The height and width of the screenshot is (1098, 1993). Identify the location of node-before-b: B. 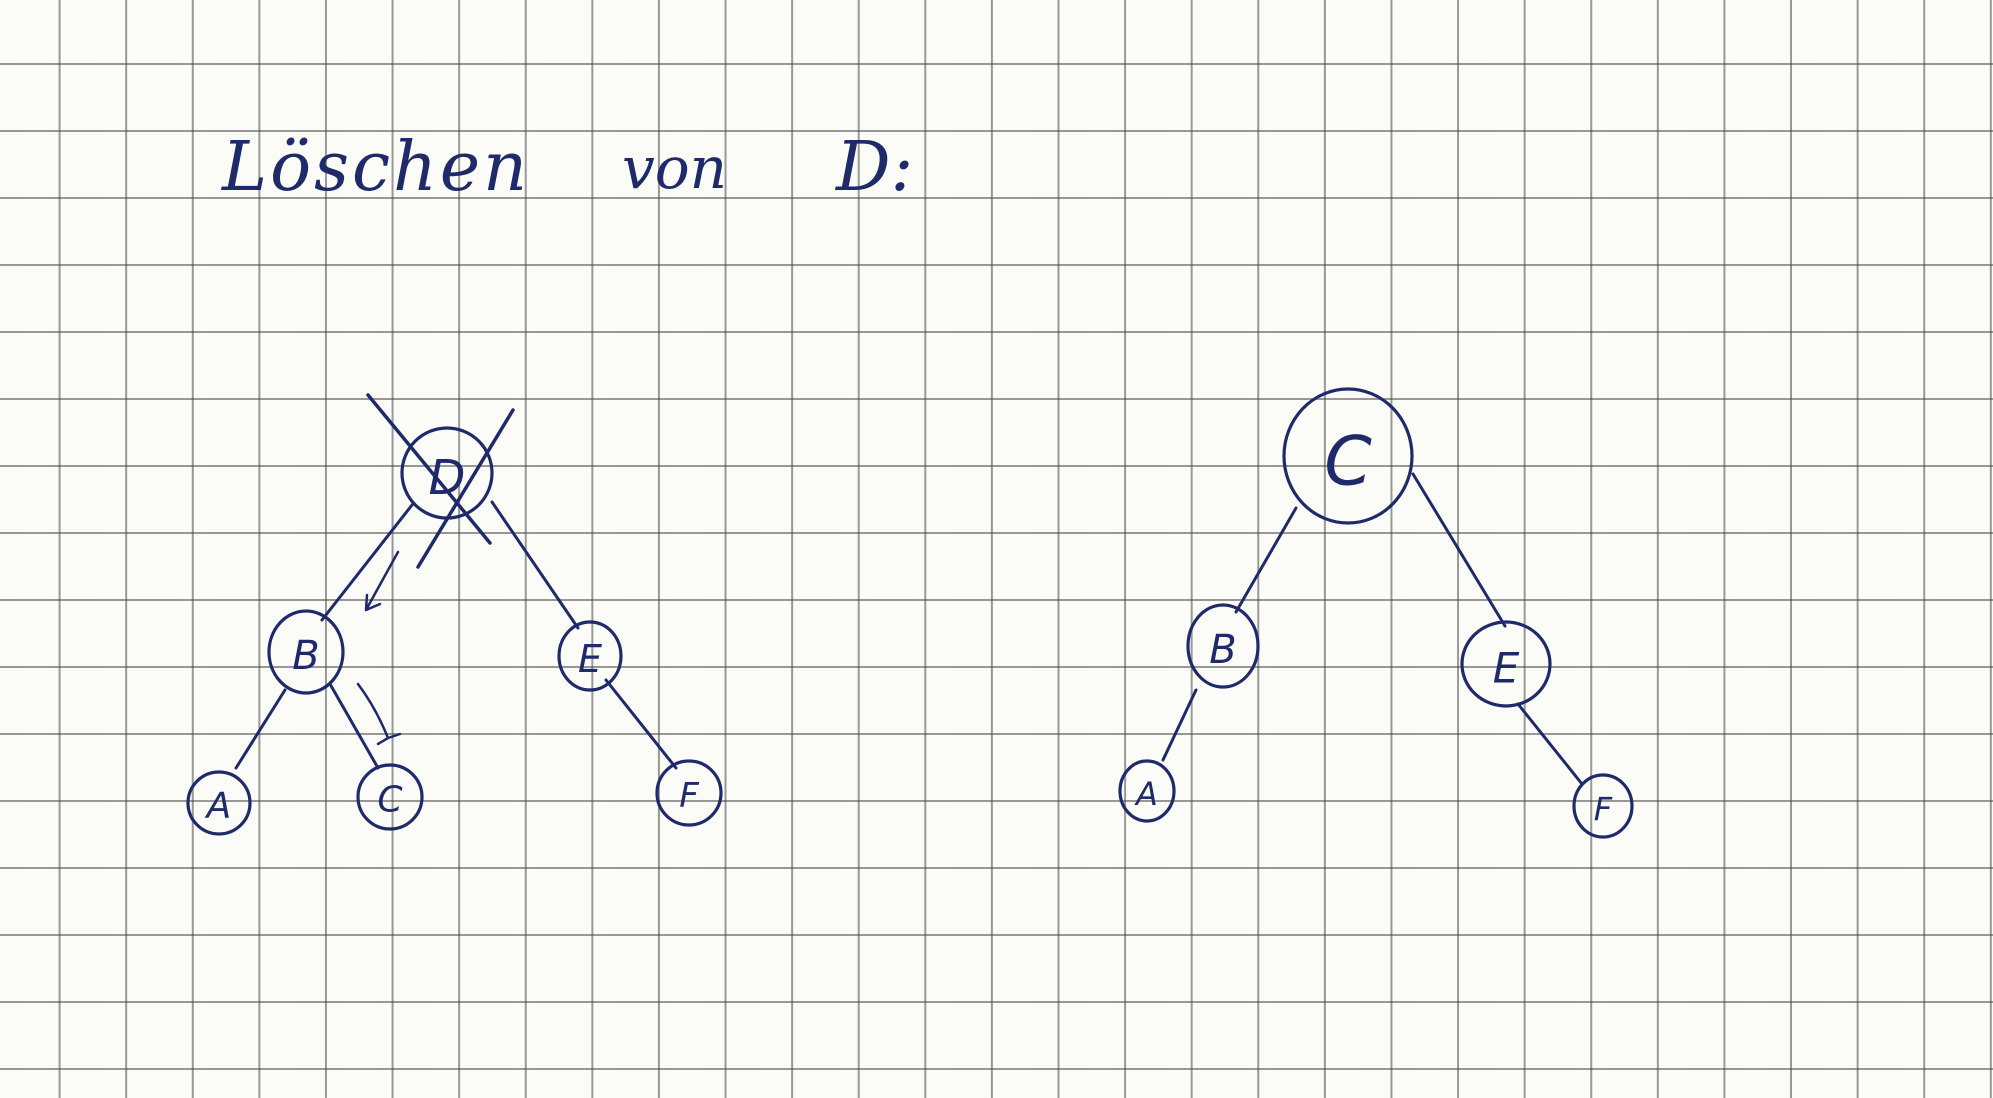
(306, 652).